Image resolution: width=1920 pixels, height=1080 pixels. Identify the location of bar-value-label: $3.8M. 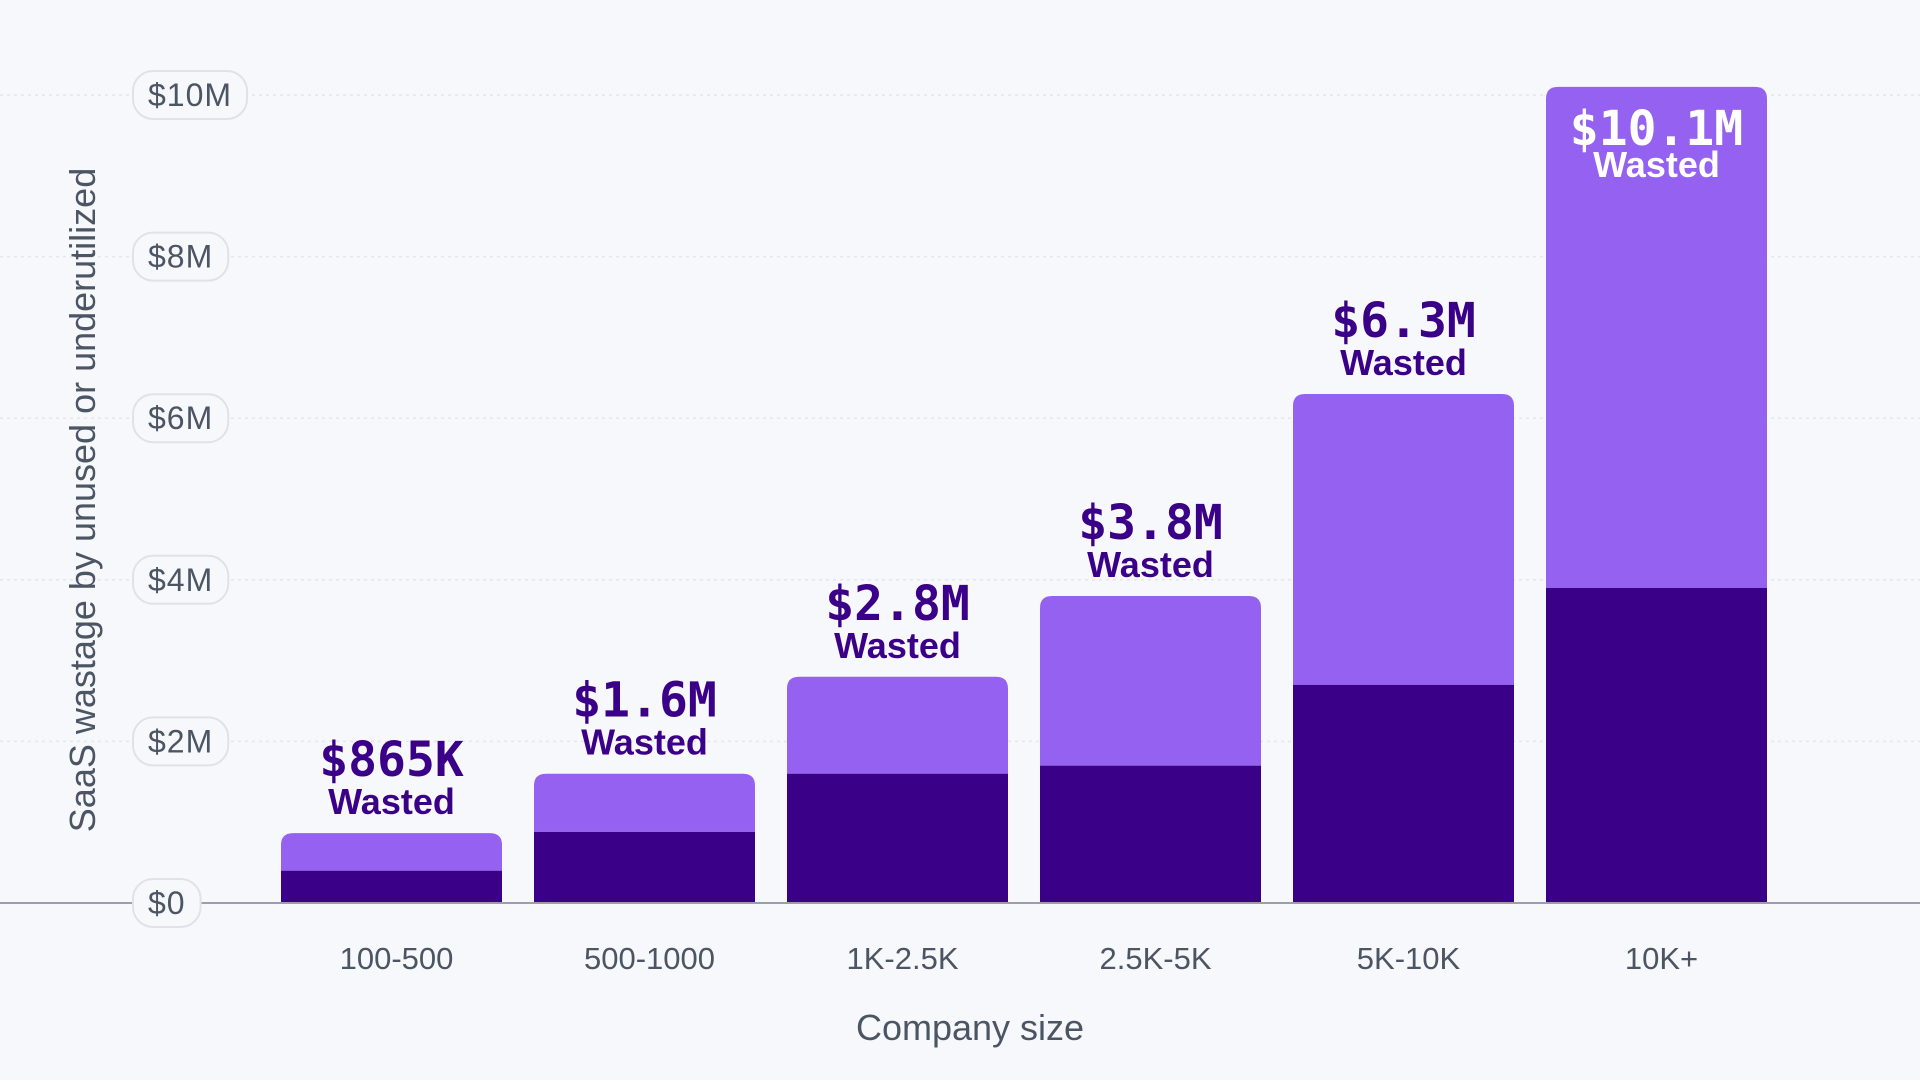
(1150, 523).